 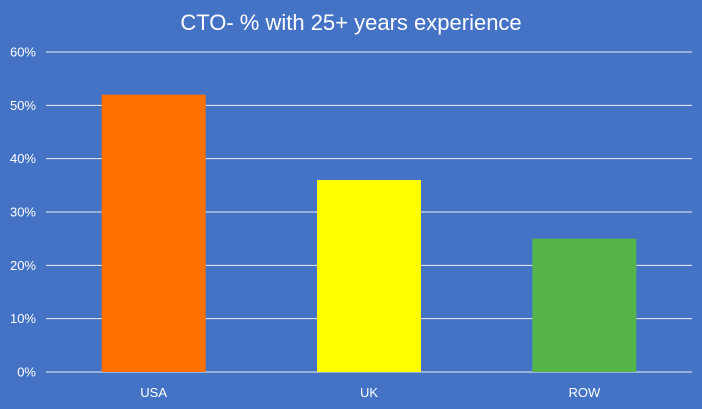 What do you see at coordinates (584, 392) in the screenshot?
I see `x-category-label-row: ROW` at bounding box center [584, 392].